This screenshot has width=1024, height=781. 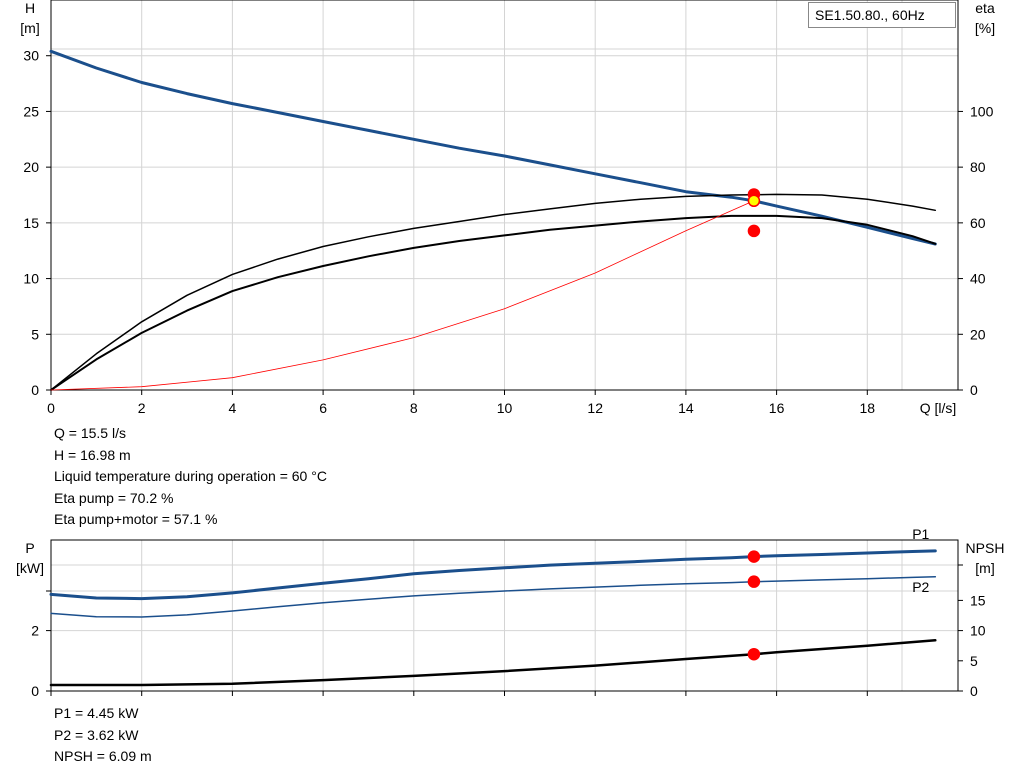 I want to click on y-tick-label: 20, so click(x=31, y=167).